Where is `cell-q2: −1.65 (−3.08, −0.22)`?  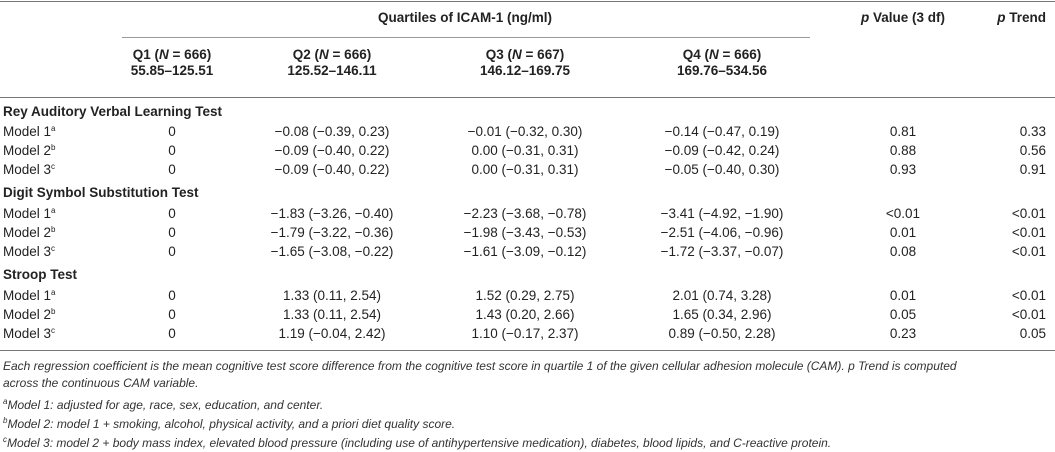
cell-q2: −1.65 (−3.08, −0.22) is located at coordinates (332, 251).